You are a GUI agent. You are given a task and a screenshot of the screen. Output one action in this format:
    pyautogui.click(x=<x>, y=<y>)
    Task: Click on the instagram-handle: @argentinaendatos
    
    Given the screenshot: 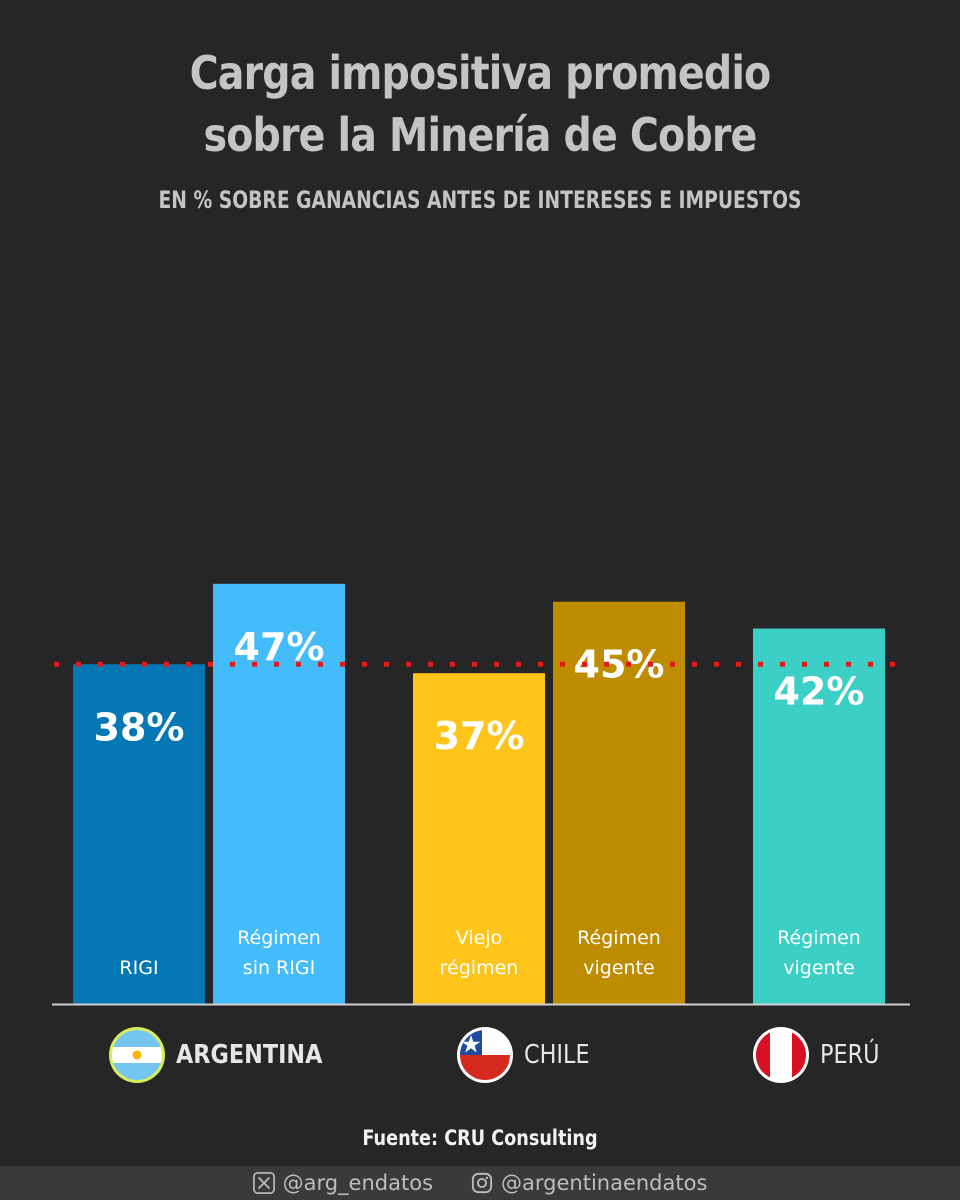 What is the action you would take?
    pyautogui.click(x=589, y=1183)
    